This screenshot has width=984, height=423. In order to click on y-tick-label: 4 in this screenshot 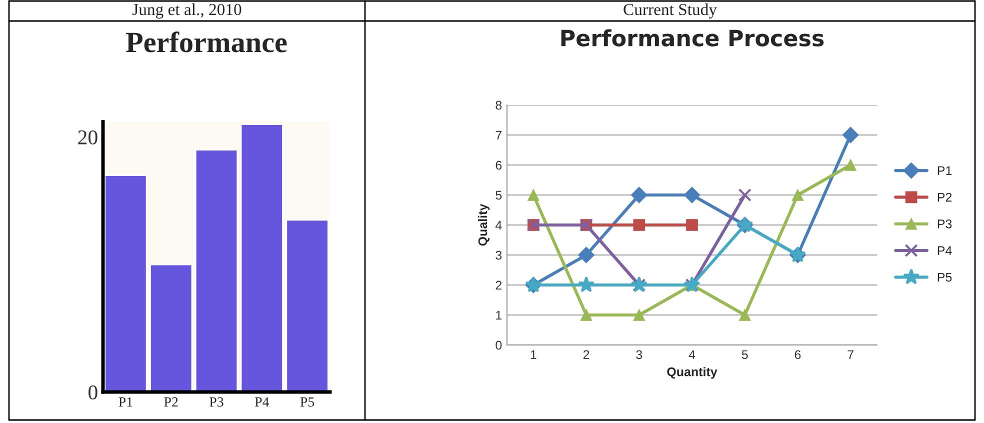, I will do `click(498, 225)`.